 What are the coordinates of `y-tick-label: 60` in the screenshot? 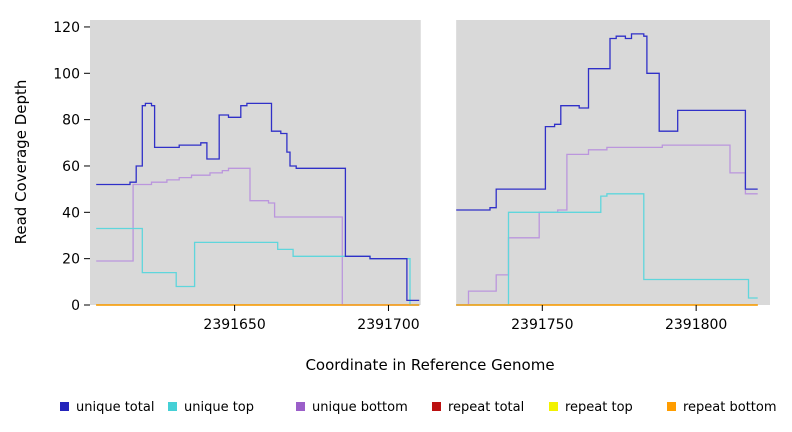 It's located at (71, 167).